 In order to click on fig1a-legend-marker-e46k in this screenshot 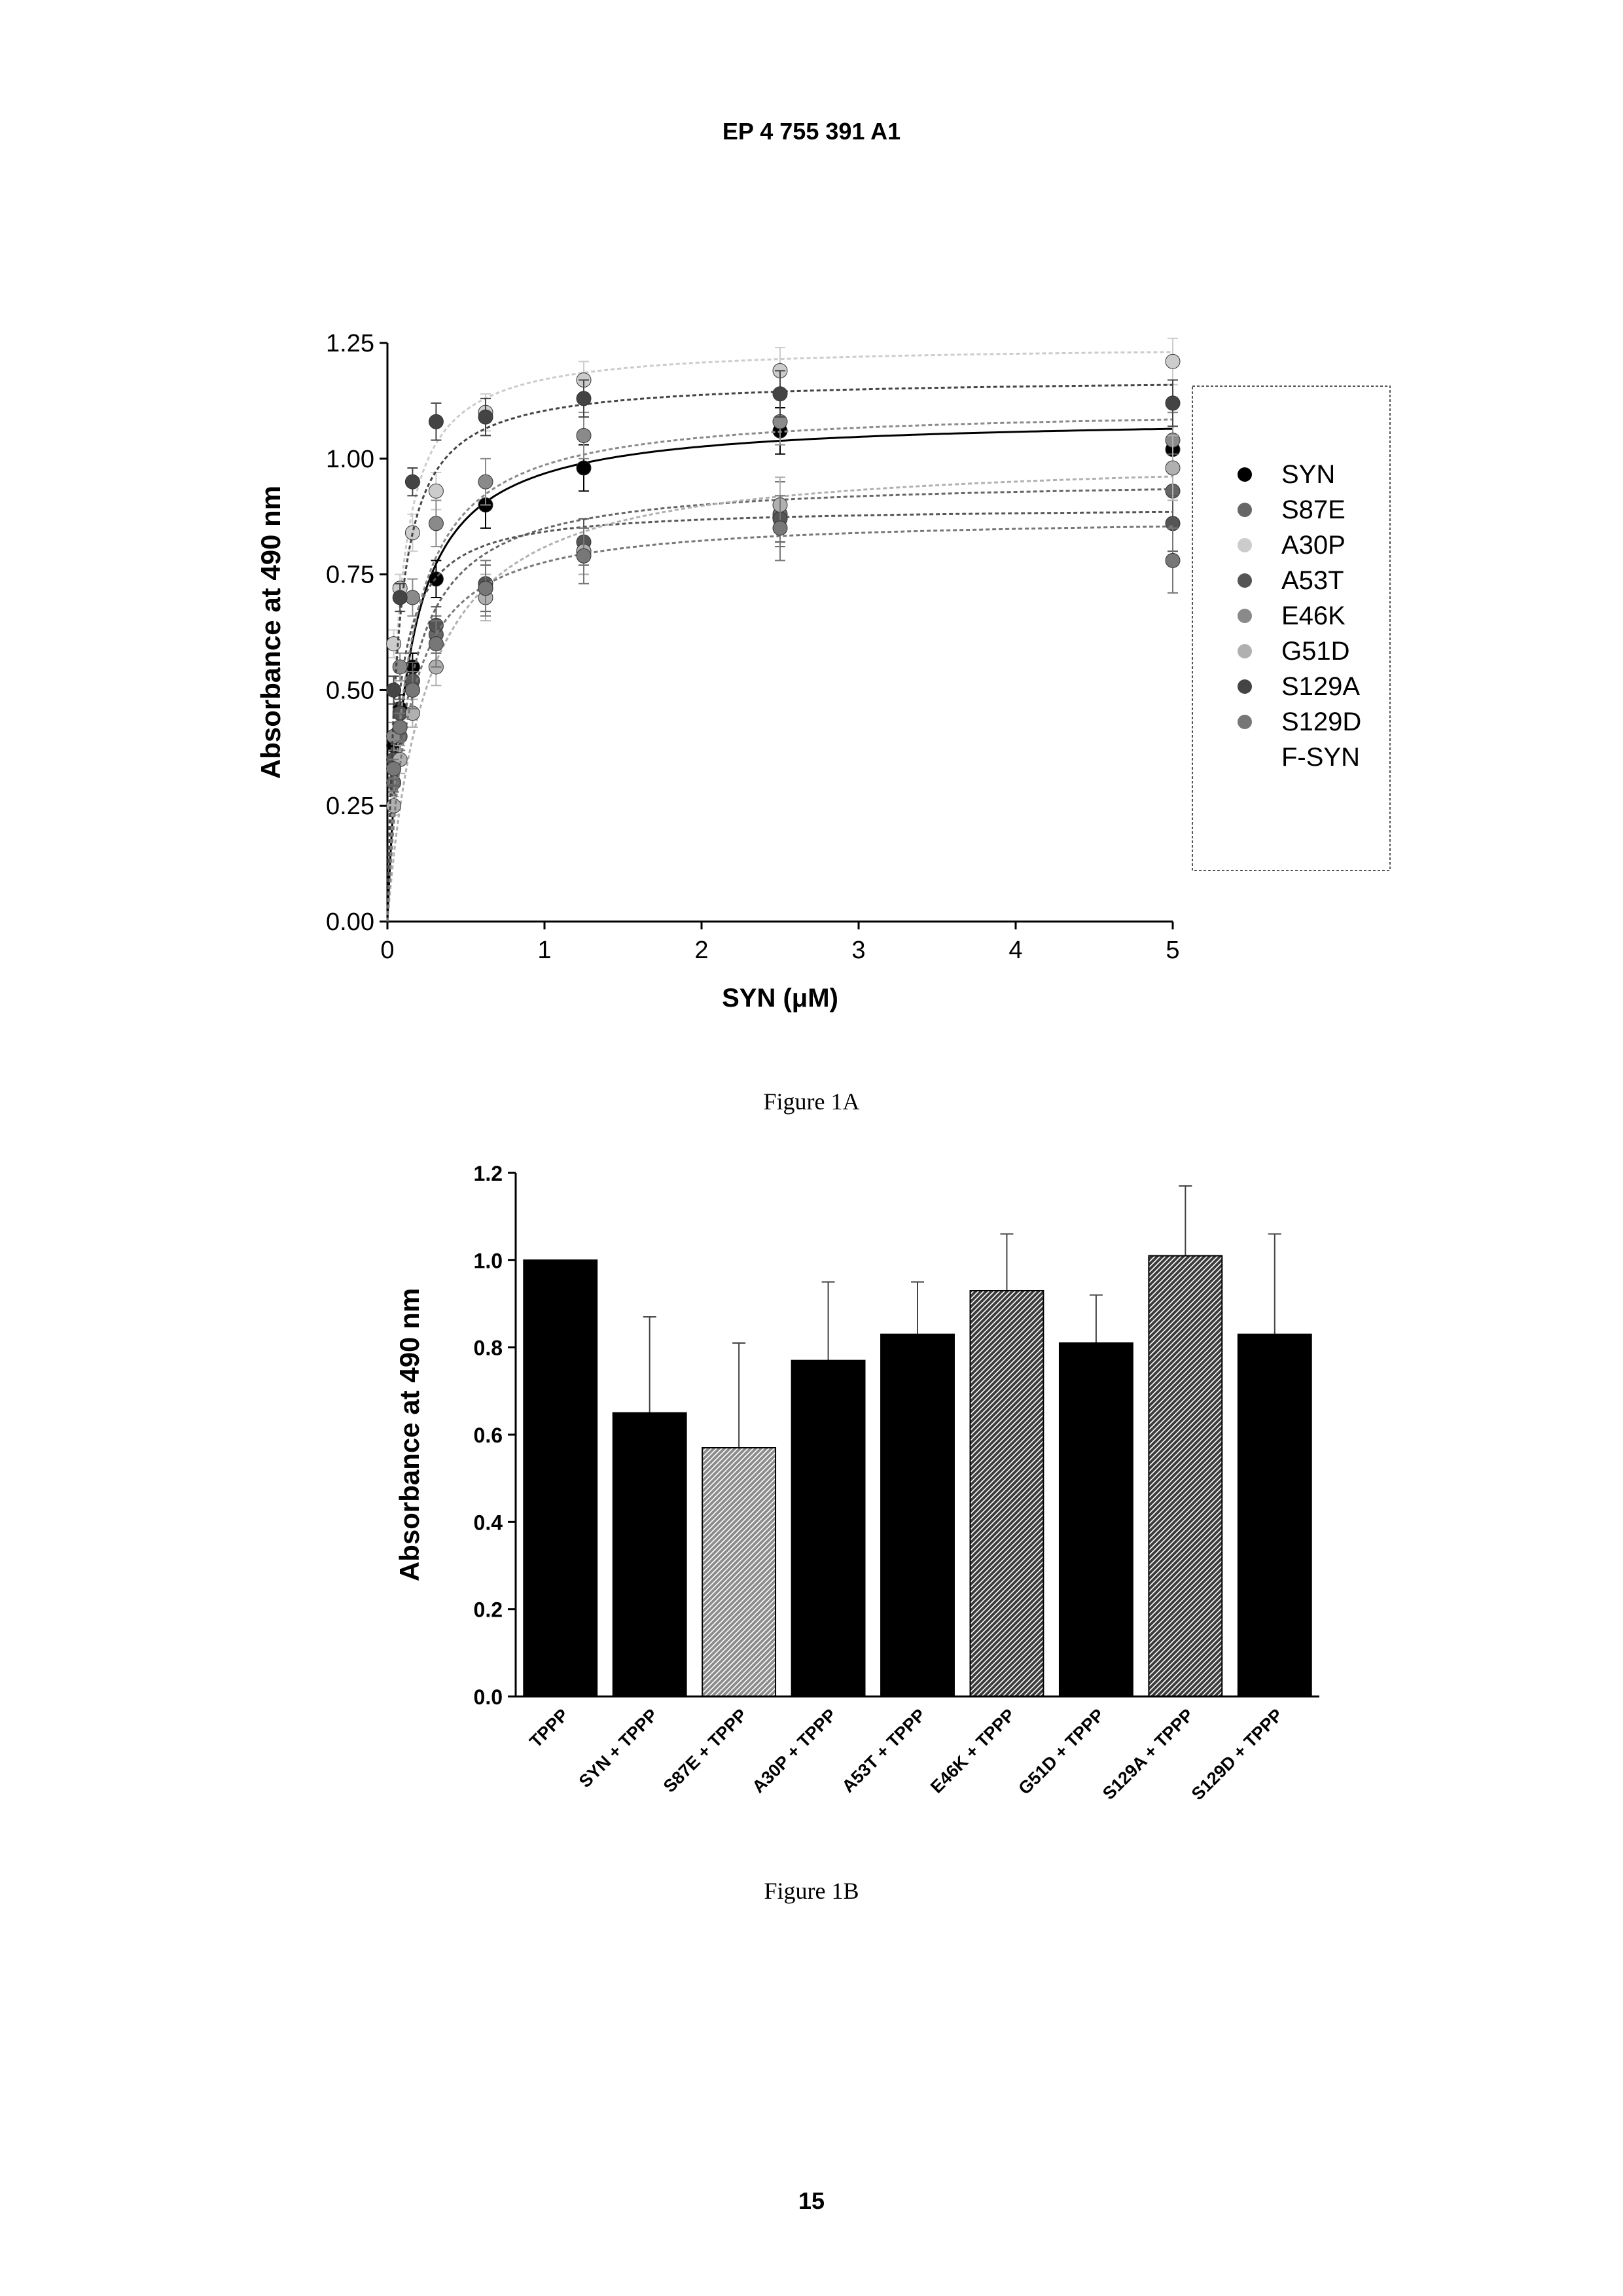, I will do `click(1245, 616)`.